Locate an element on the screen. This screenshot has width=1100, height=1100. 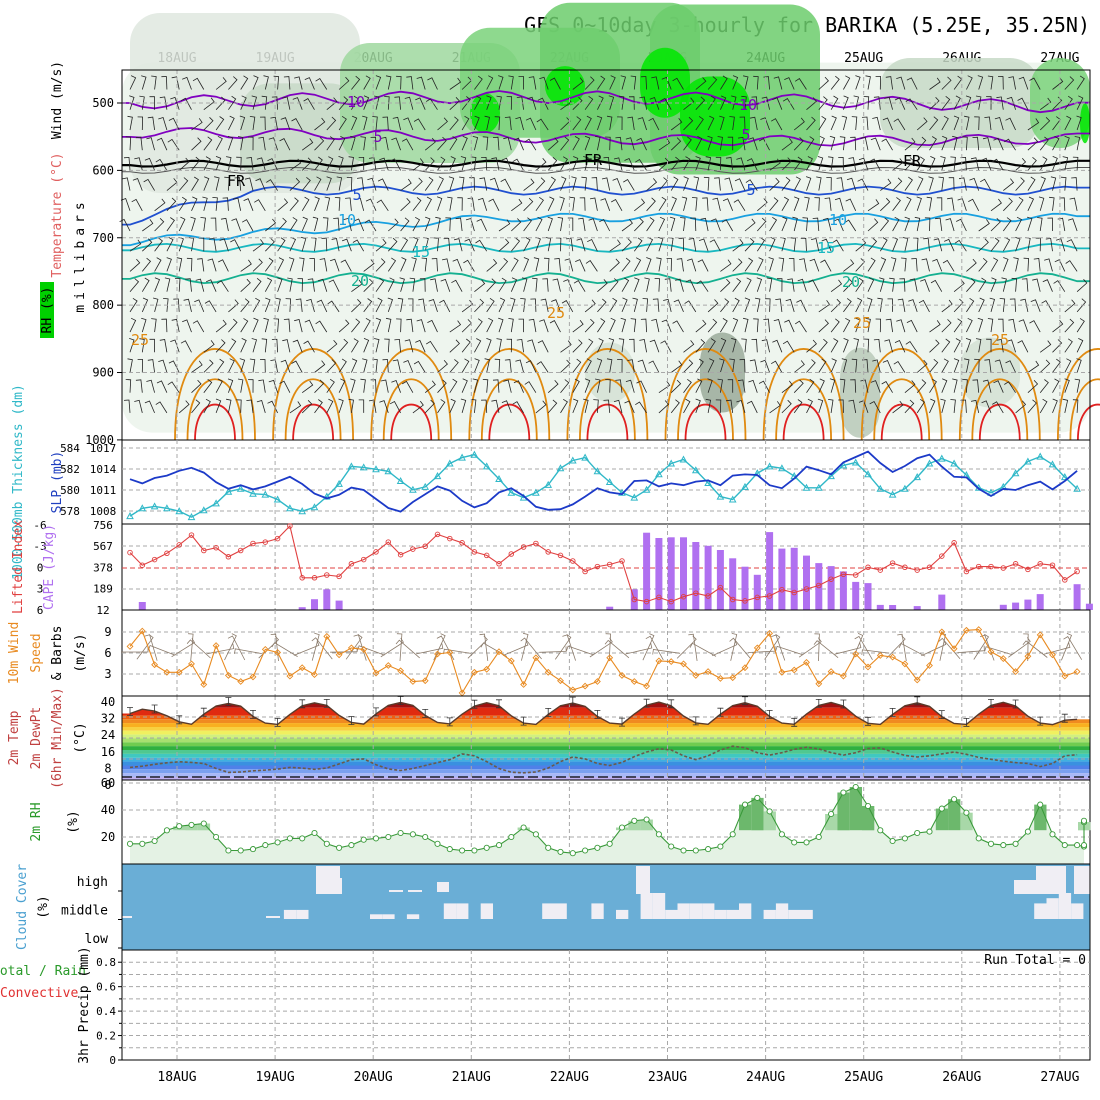
contour-label-5: 15 is located at coordinates (421, 252).